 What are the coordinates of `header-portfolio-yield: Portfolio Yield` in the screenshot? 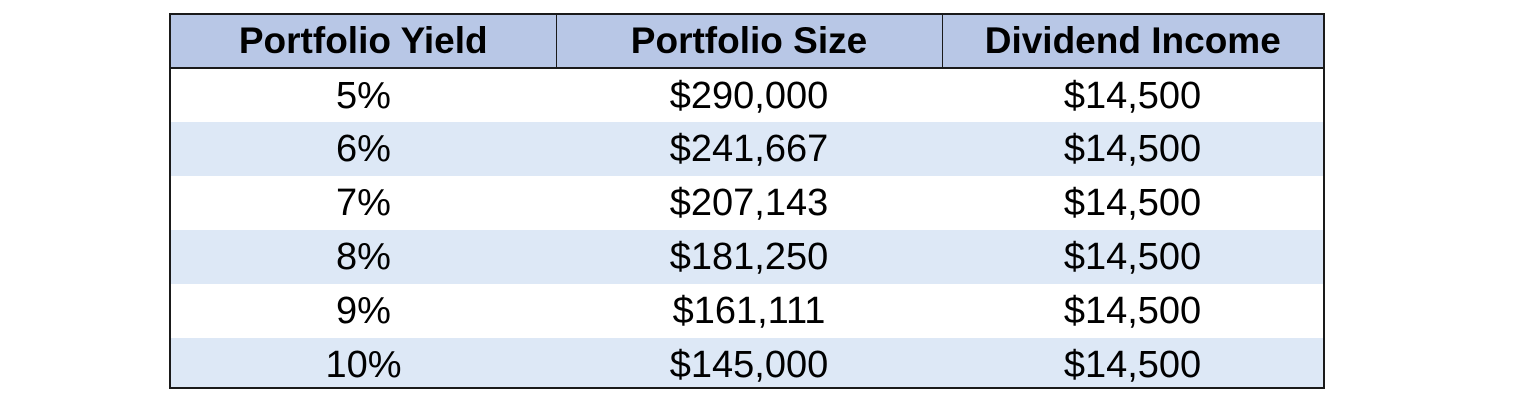 It's located at (364, 42).